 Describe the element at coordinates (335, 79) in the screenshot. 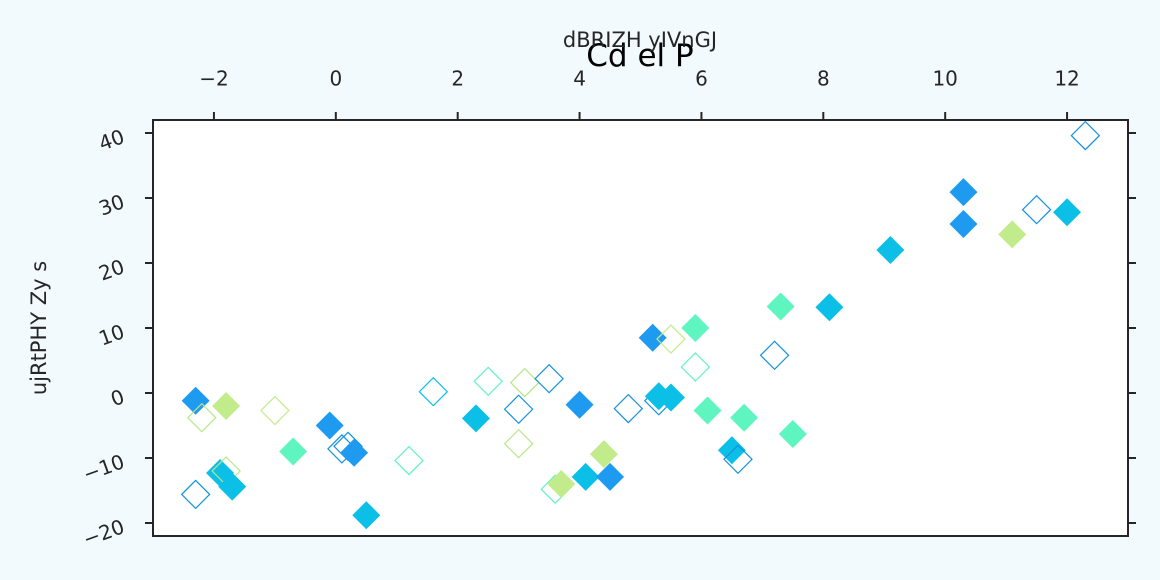

I see `x-tick-label: 0` at that location.